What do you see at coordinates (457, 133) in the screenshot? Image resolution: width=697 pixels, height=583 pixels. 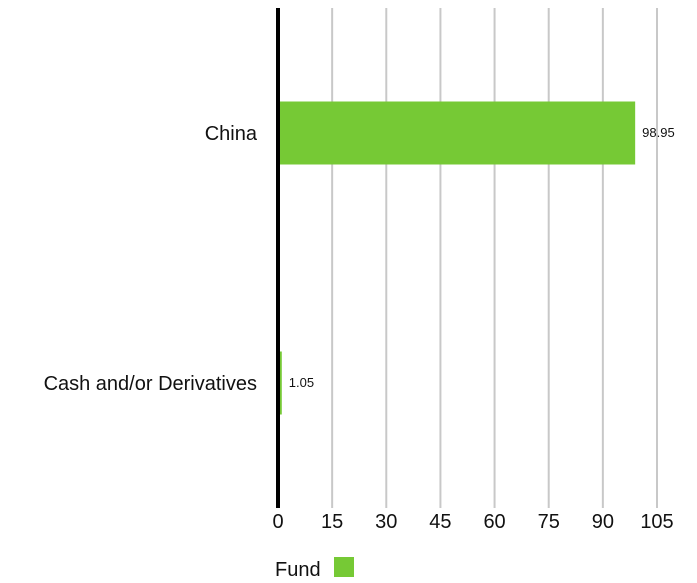 I see `bar` at bounding box center [457, 133].